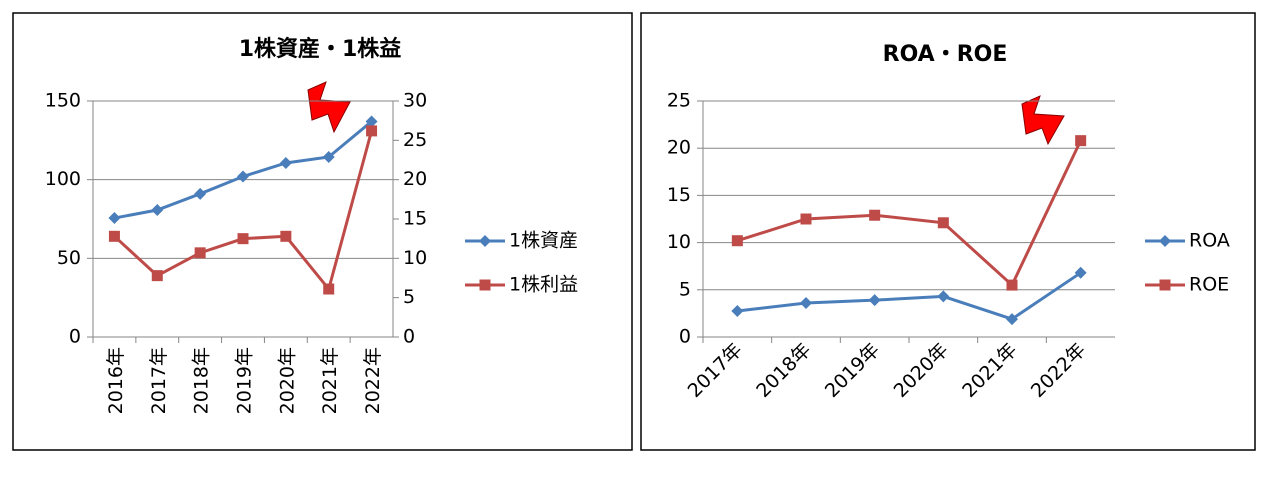 The width and height of the screenshot is (1273, 484). Describe the element at coordinates (543, 241) in the screenshot. I see `legend-label: 1株資産` at that location.